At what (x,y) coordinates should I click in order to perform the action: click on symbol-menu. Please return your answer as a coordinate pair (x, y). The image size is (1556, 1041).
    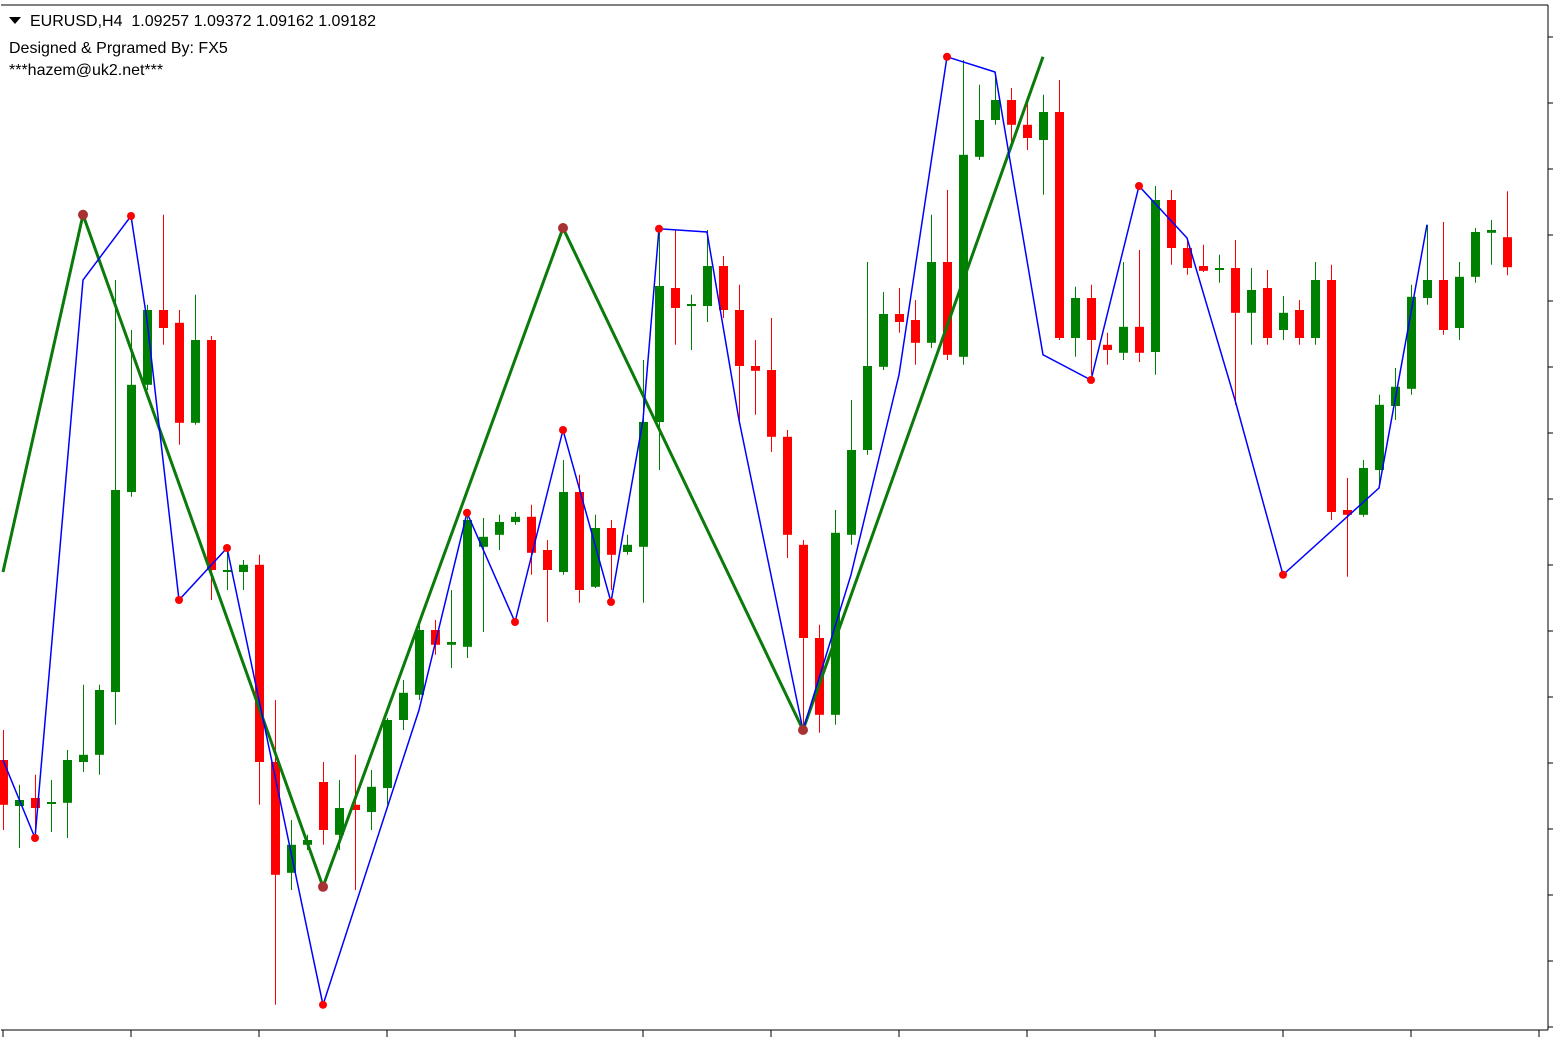
    Looking at the image, I should click on (15, 20).